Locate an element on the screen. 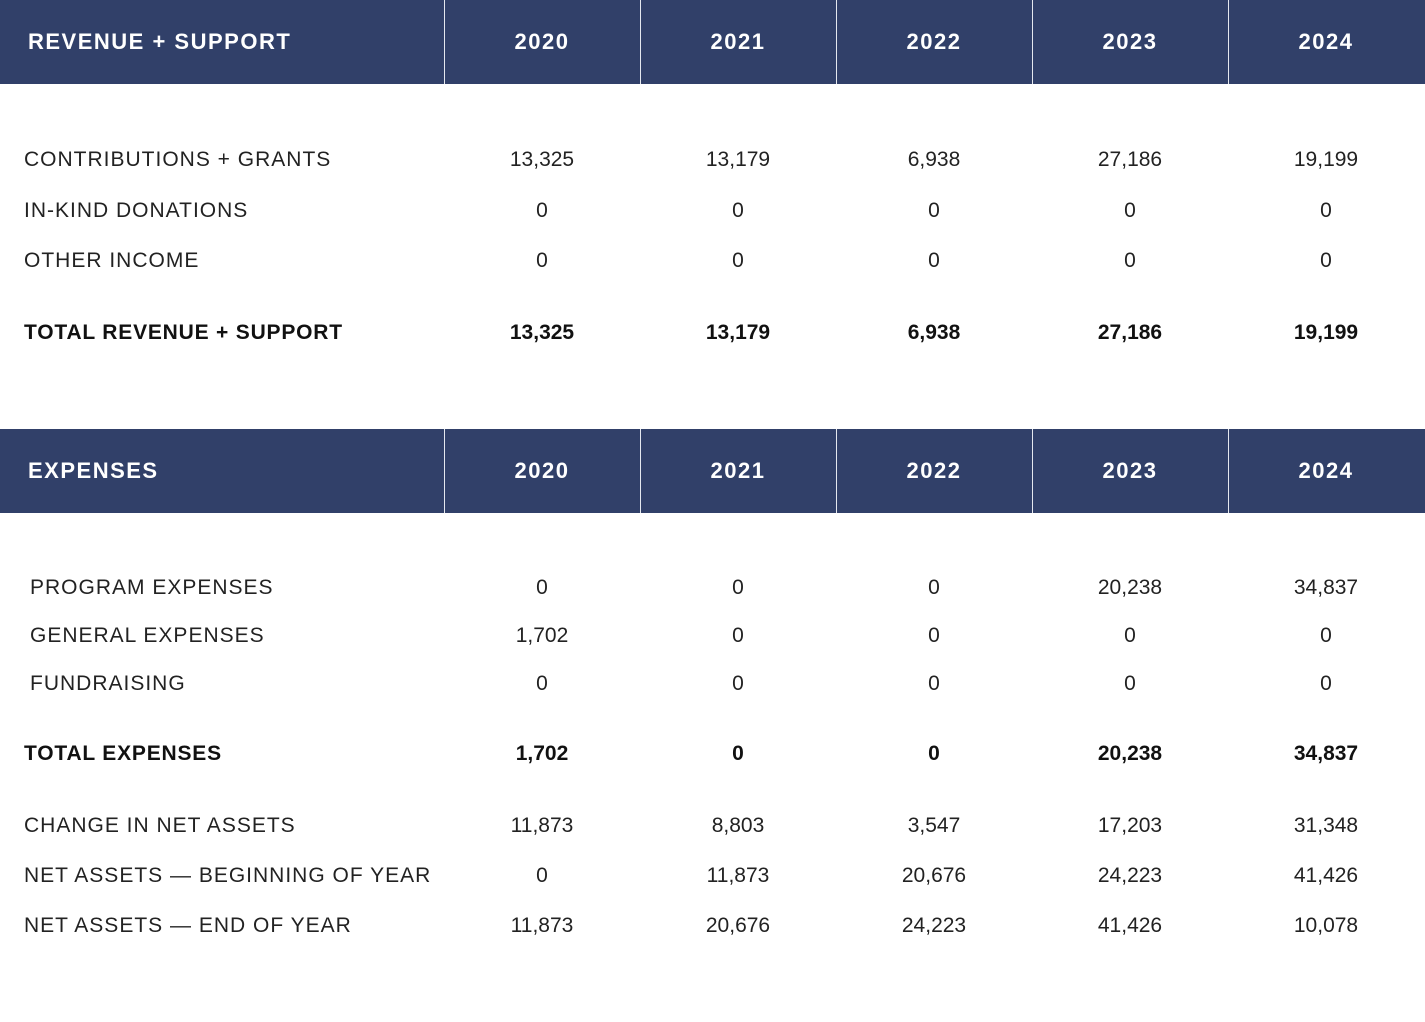 The image size is (1425, 1022). cell-2022: 24,223 is located at coordinates (934, 925).